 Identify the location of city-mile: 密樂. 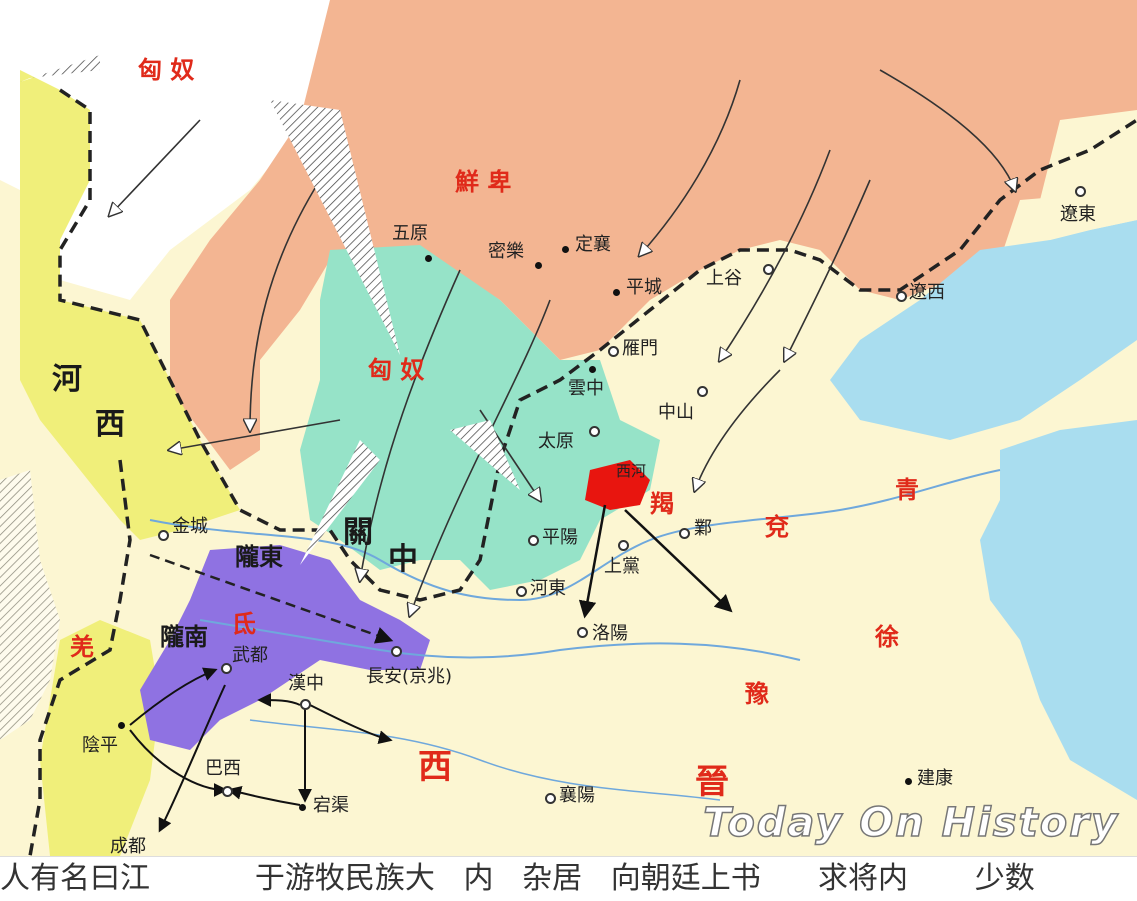
(506, 251).